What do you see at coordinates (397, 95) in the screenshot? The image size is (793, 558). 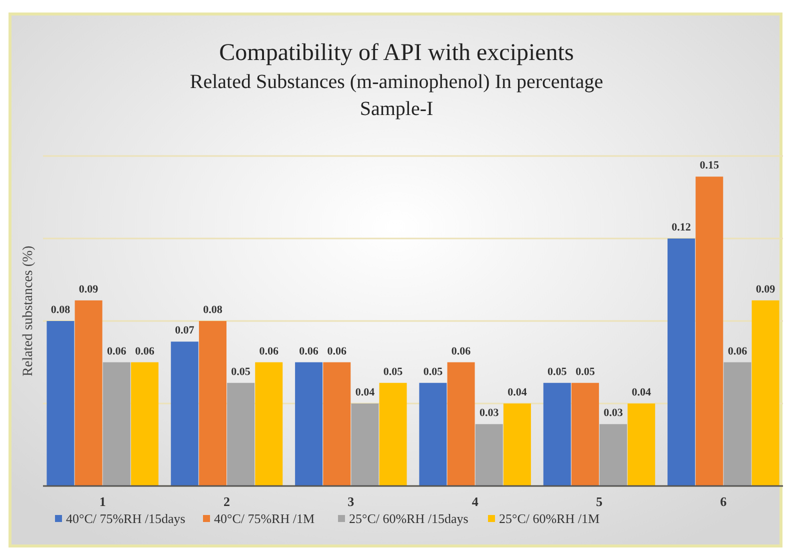 I see `chart-subtitle: Related Substances (m-aminophenol) In percentage Sample-I` at bounding box center [397, 95].